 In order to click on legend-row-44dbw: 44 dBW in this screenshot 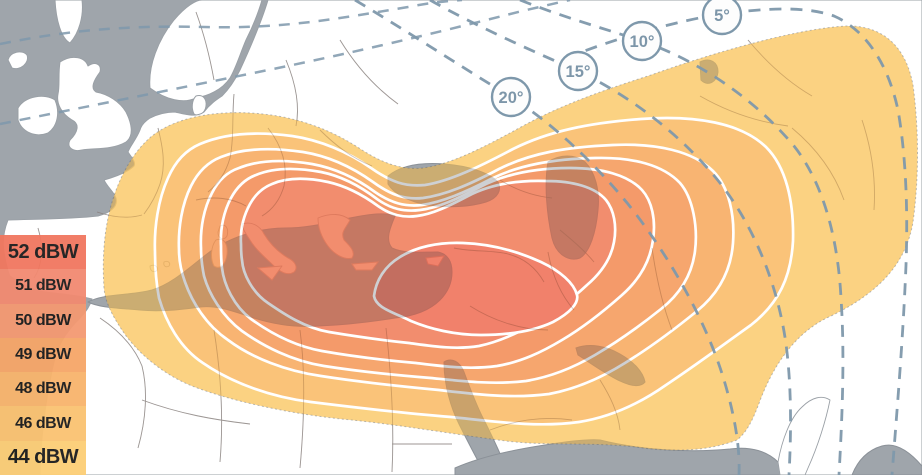, I will do `click(43, 457)`.